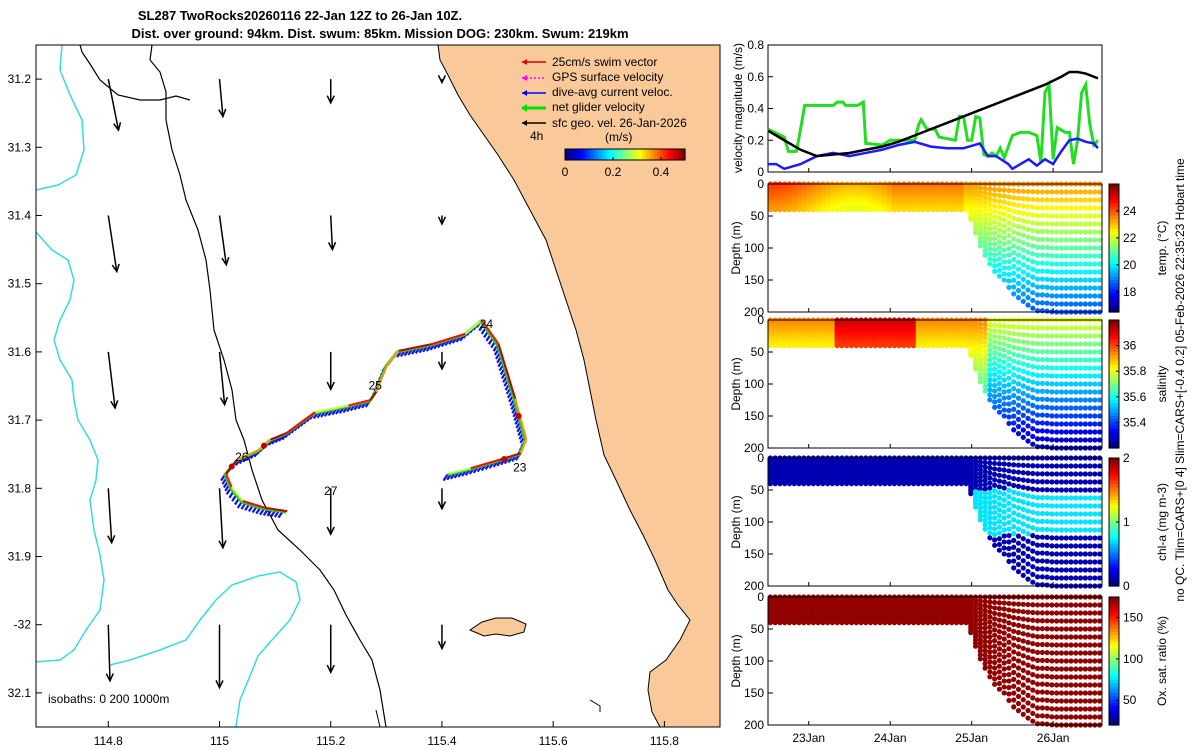  What do you see at coordinates (758, 490) in the screenshot?
I see `section-y-tick-label: 50` at bounding box center [758, 490].